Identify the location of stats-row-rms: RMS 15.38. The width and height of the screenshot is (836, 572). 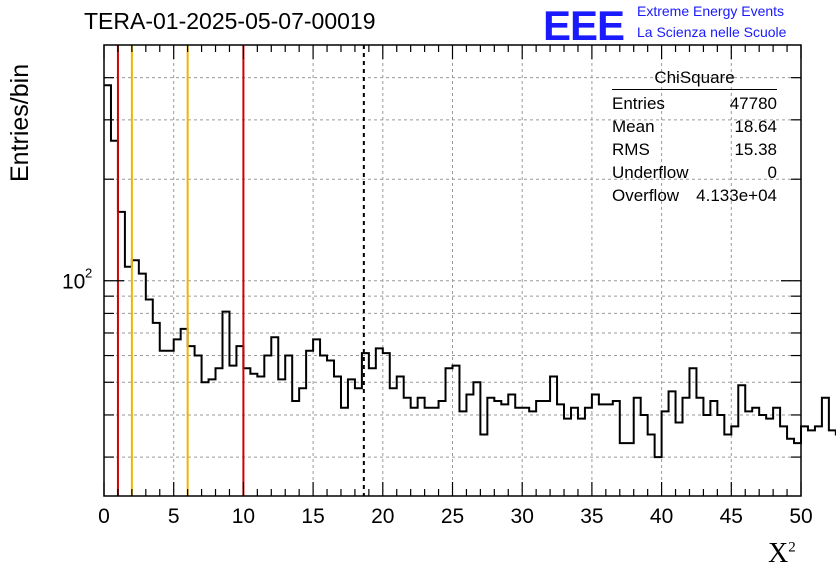
(694, 149).